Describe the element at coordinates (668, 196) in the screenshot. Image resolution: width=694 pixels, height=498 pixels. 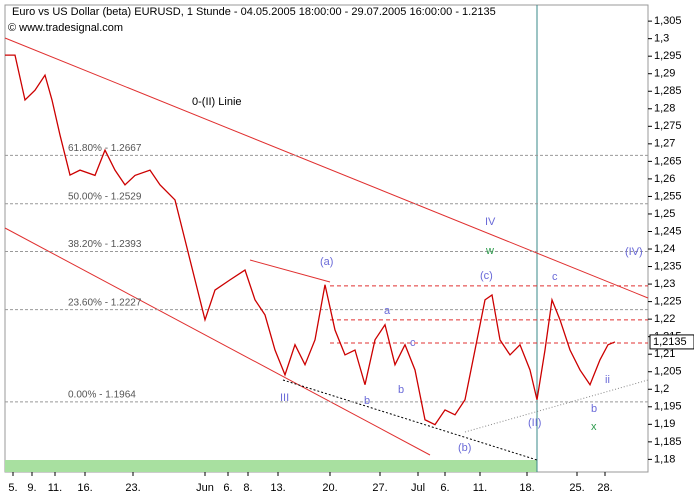
I see `y-tick-label: 1,255` at that location.